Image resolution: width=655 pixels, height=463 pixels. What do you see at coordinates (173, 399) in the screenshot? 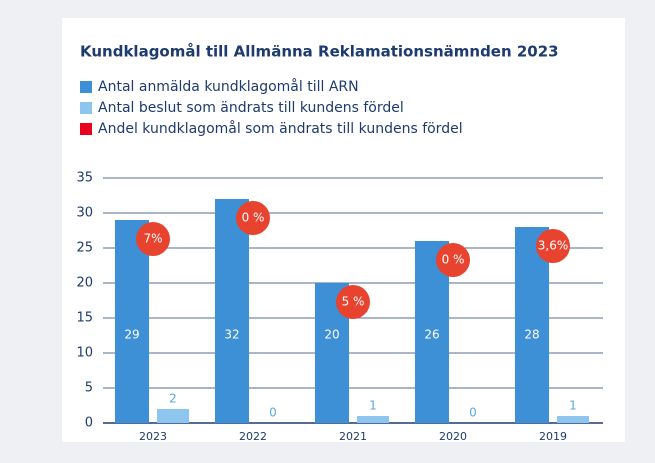
I see `bar-label: 2` at bounding box center [173, 399].